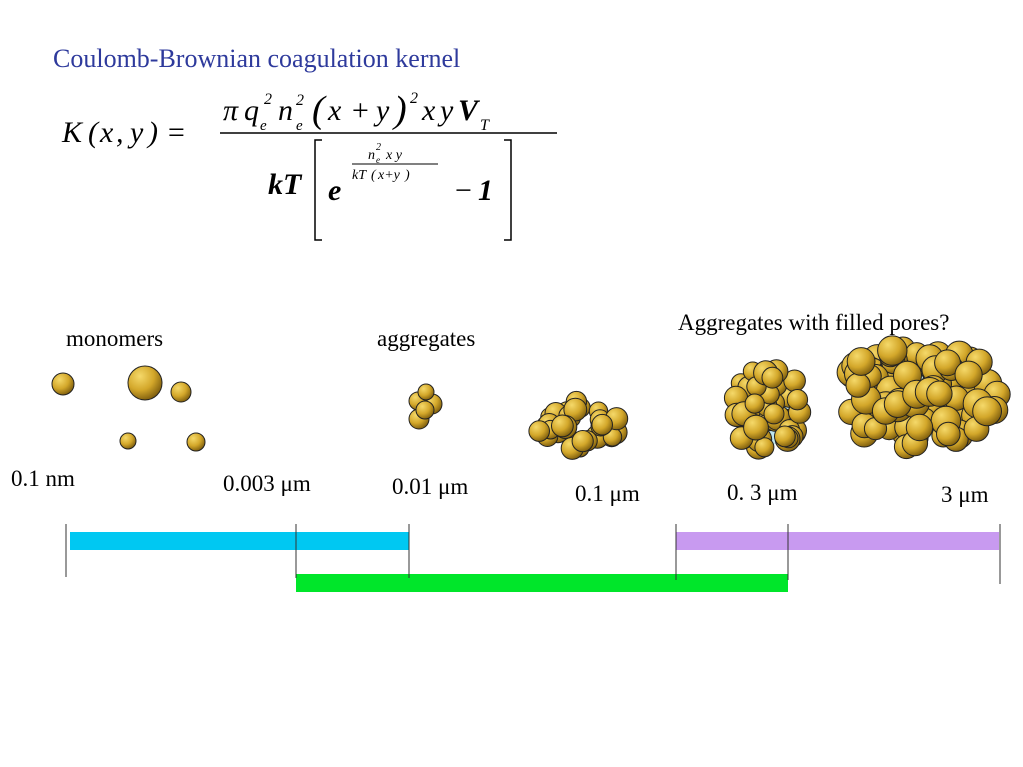 The height and width of the screenshot is (767, 1023). What do you see at coordinates (430, 486) in the screenshot?
I see `scale-label-0.01um: 0.01 μm` at bounding box center [430, 486].